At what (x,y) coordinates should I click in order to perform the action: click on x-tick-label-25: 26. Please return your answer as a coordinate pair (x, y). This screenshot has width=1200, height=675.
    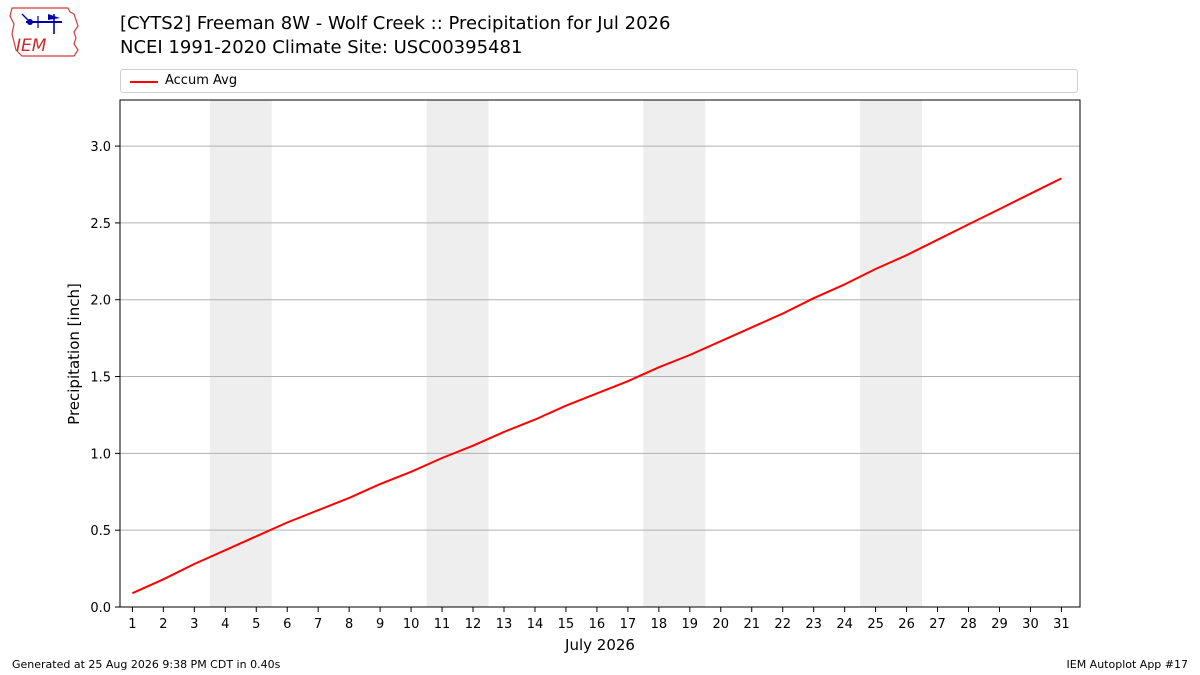
    Looking at the image, I should click on (906, 624).